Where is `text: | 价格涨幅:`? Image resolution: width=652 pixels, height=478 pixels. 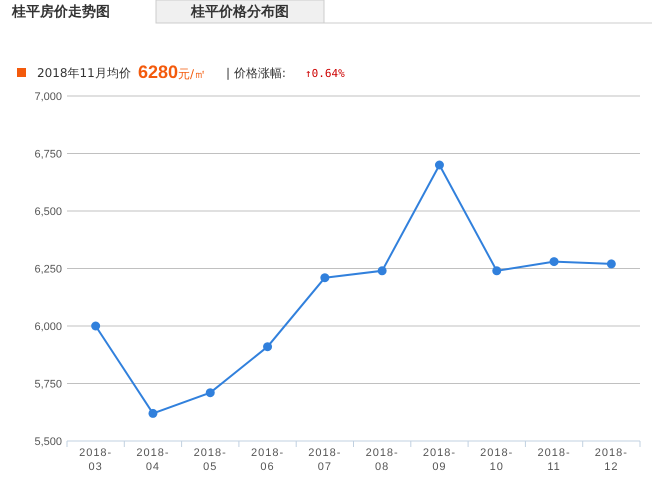 text: | 价格涨幅: is located at coordinates (256, 73).